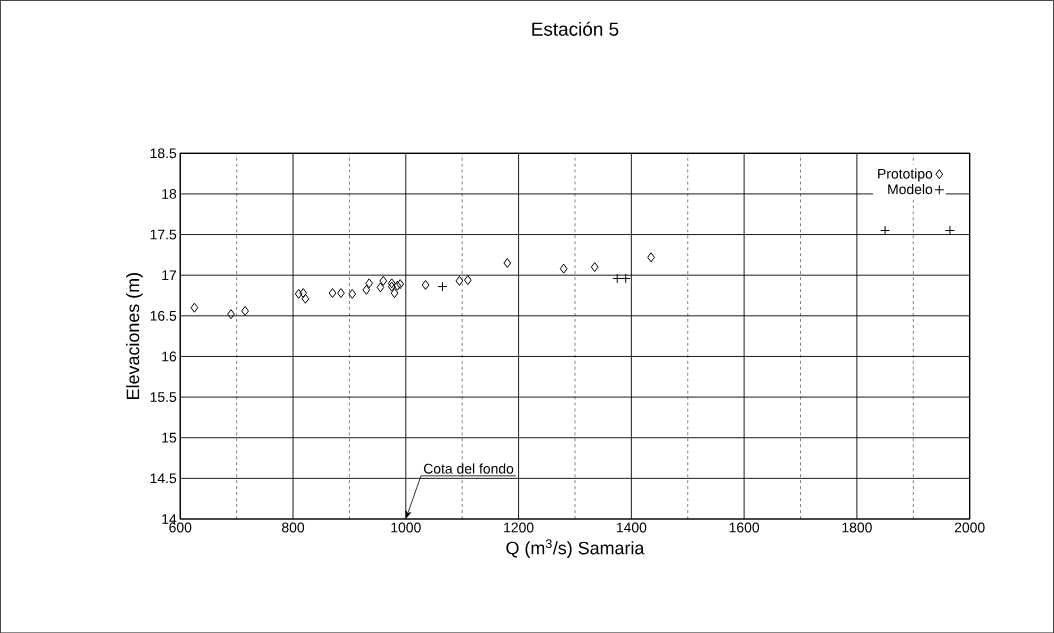 This screenshot has width=1054, height=633. I want to click on y-tick-label: 14, so click(169, 519).